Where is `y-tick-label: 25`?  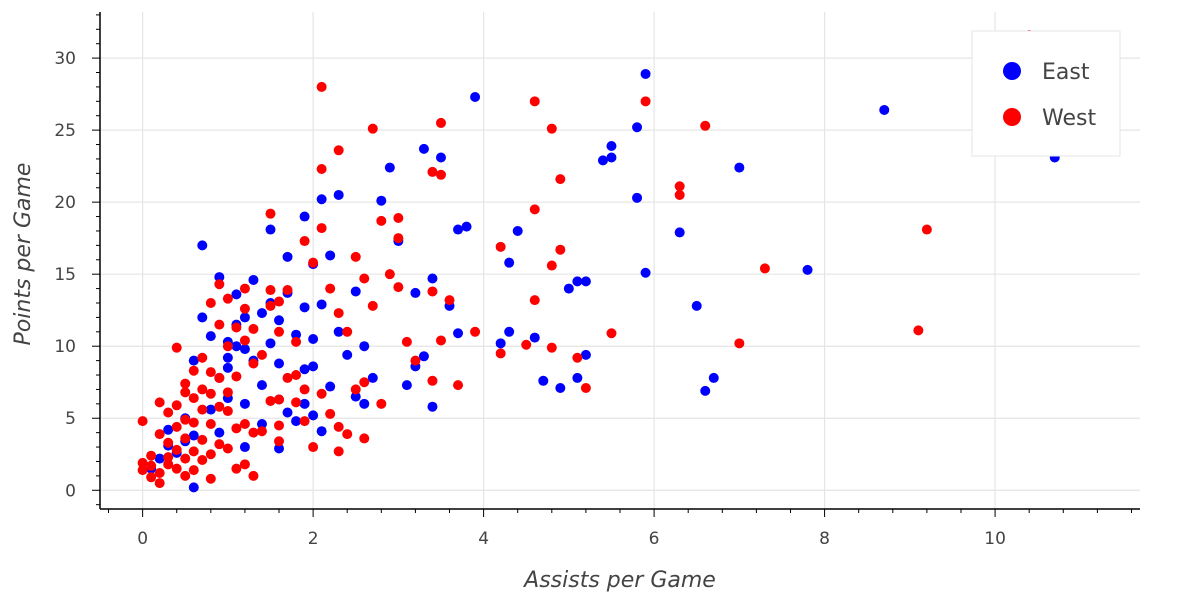
y-tick-label: 25 is located at coordinates (65, 131).